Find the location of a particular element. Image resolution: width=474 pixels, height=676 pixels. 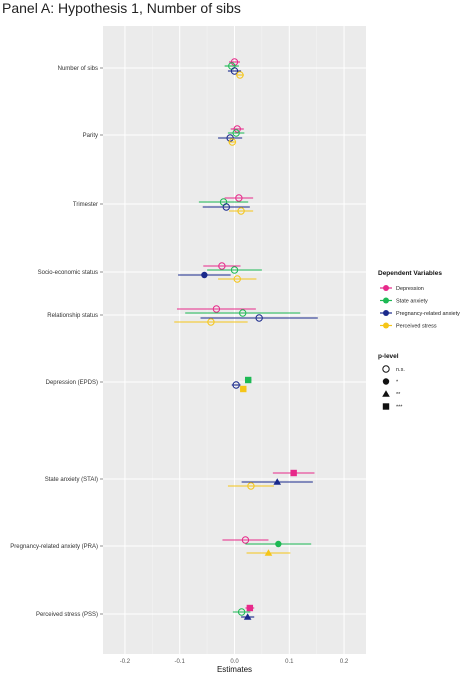

legend-label: Pregnancy-related anxiety is located at coordinates (428, 314).